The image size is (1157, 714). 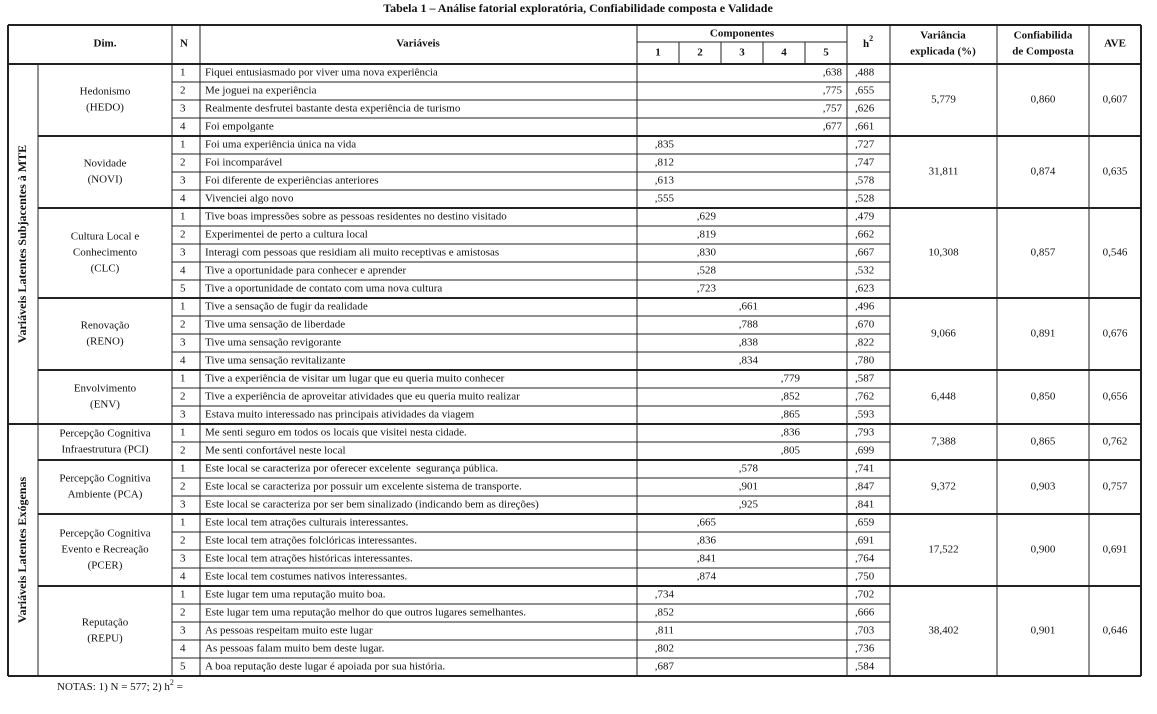 What do you see at coordinates (291, 181) in the screenshot?
I see `row-variable: Foi diferente de experiências anteriores` at bounding box center [291, 181].